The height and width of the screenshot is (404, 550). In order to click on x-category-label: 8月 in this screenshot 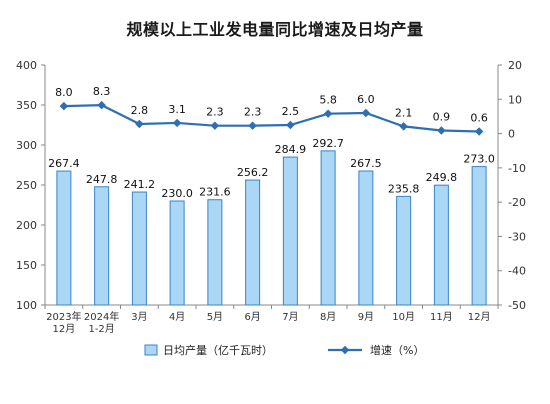, I will do `click(328, 317)`.